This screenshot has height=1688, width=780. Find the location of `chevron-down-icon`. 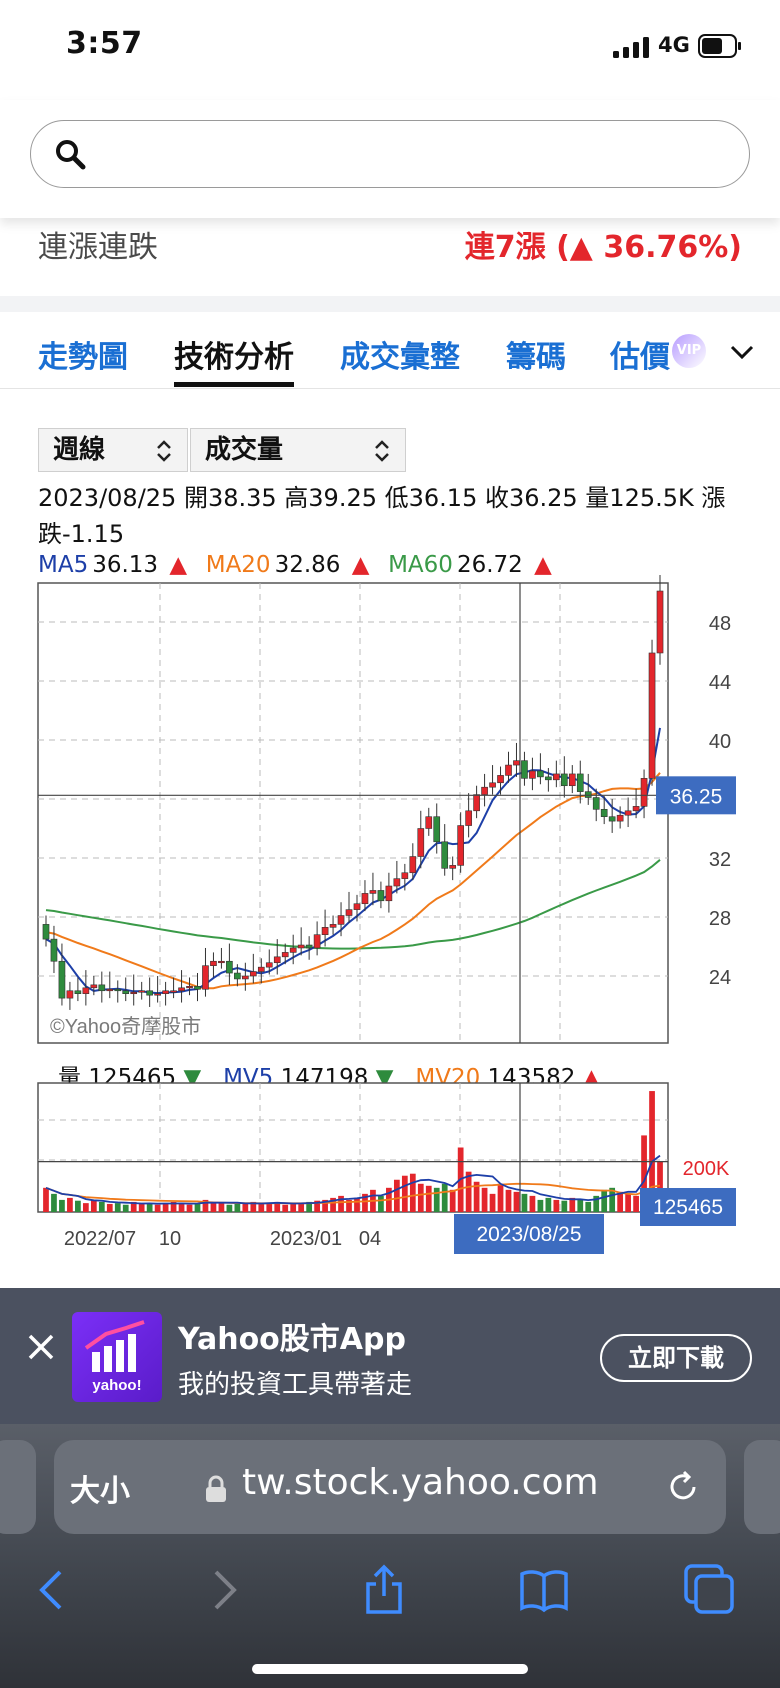

chevron-down-icon is located at coordinates (742, 352).